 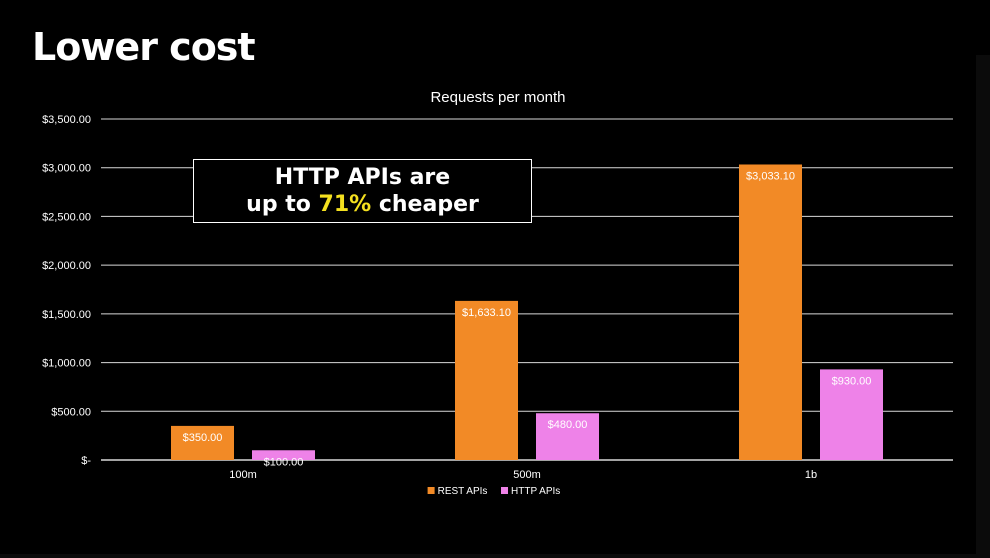 I want to click on x-tick-label: 1b, so click(x=811, y=475).